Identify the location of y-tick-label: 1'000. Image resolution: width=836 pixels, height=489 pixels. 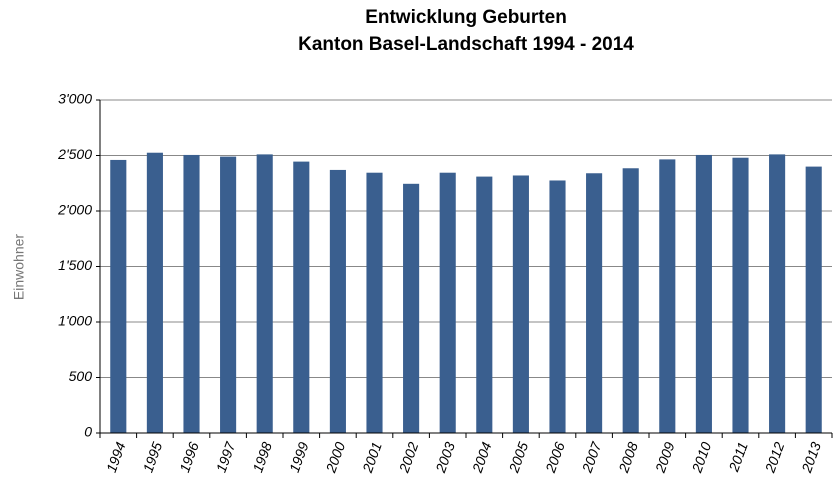
(75, 321).